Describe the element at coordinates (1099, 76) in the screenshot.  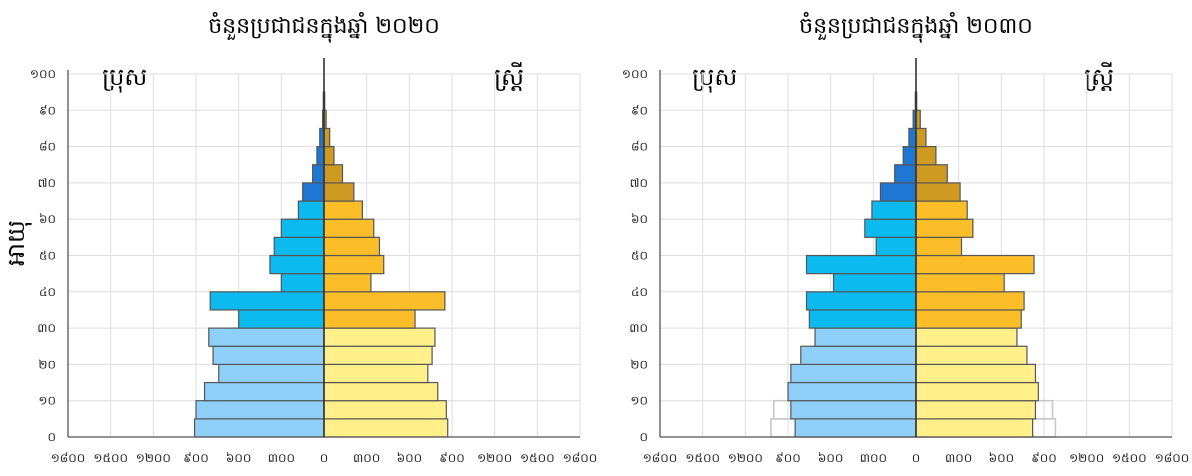
I see `female-label-2030: ស្ត្រី` at that location.